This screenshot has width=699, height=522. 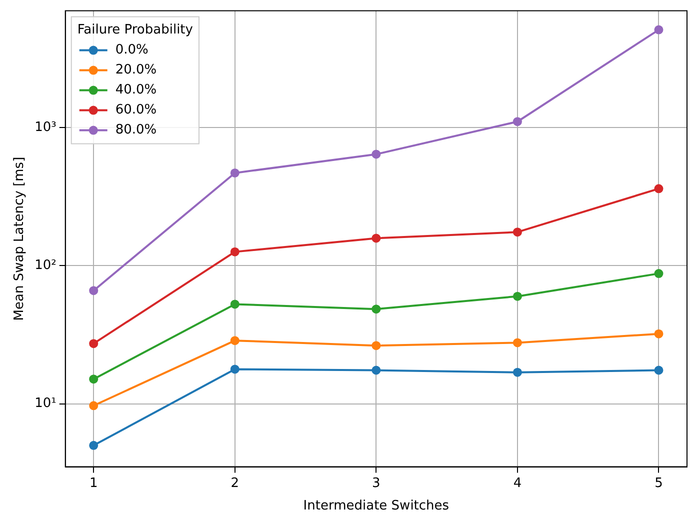 I want to click on y-axis-title: Mean Swap Latency [ms], so click(x=20, y=238).